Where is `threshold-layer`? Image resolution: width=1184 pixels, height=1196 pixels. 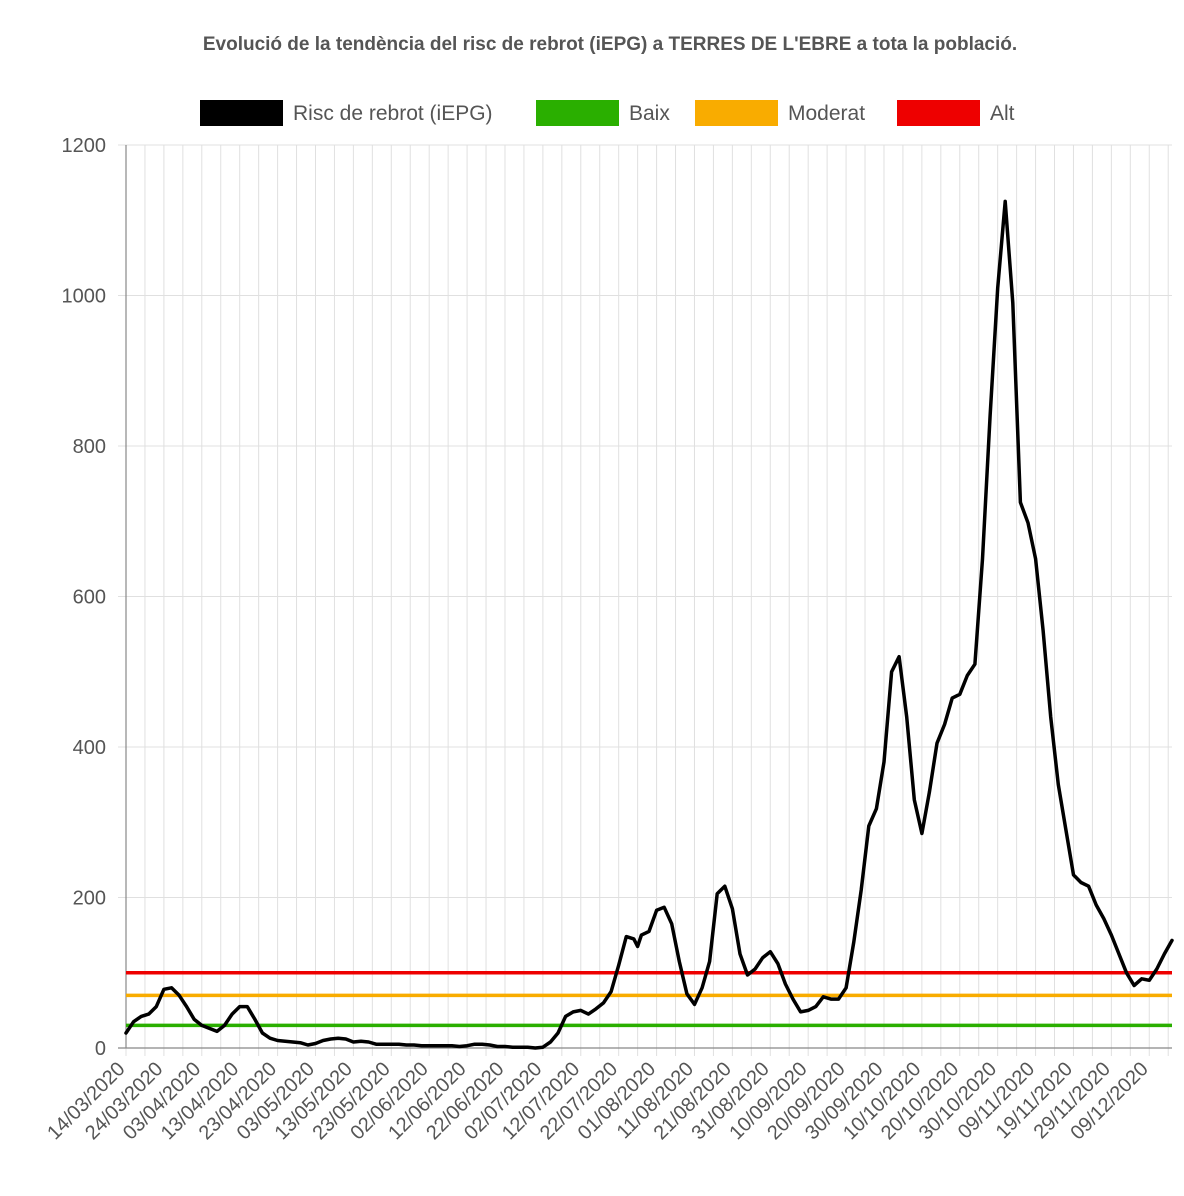 threshold-layer is located at coordinates (649, 999).